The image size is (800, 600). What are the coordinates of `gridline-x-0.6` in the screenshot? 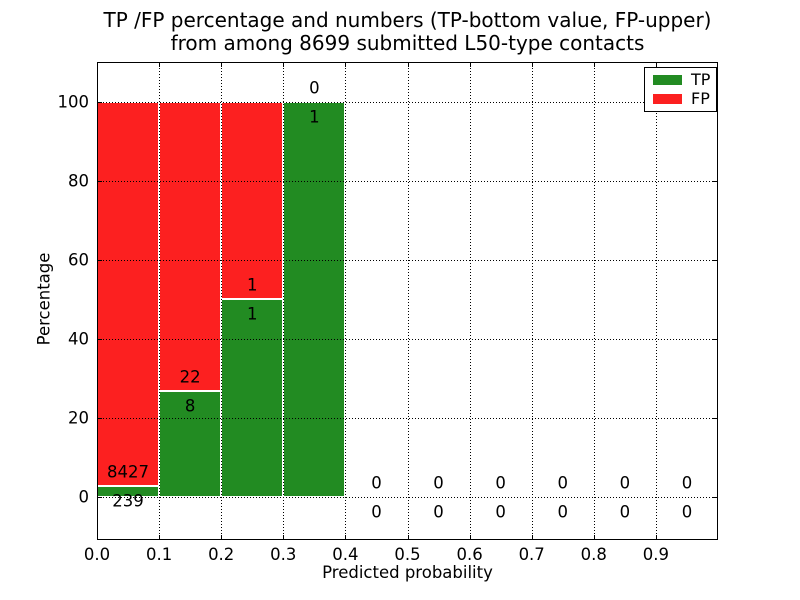 It's located at (470, 301).